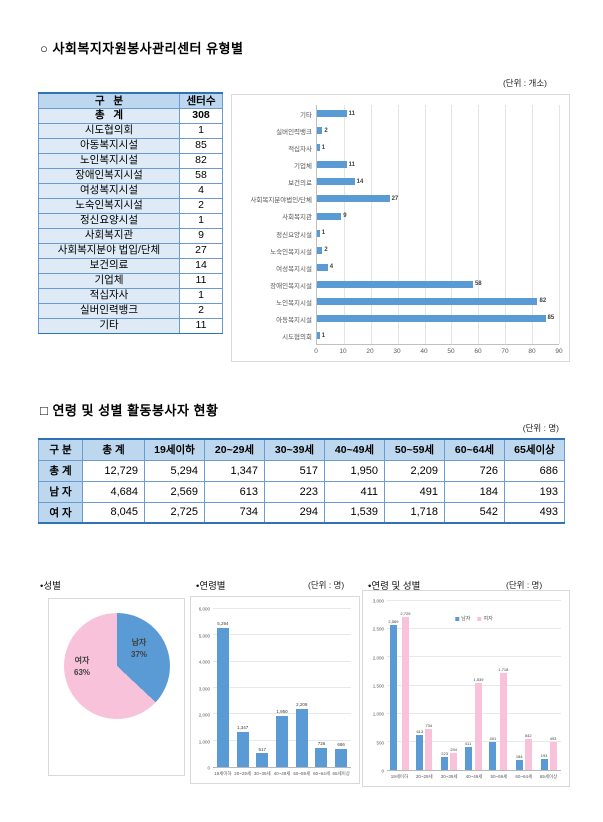 Image resolution: width=603 pixels, height=822 pixels. I want to click on axis-tick-label: 10, so click(343, 351).